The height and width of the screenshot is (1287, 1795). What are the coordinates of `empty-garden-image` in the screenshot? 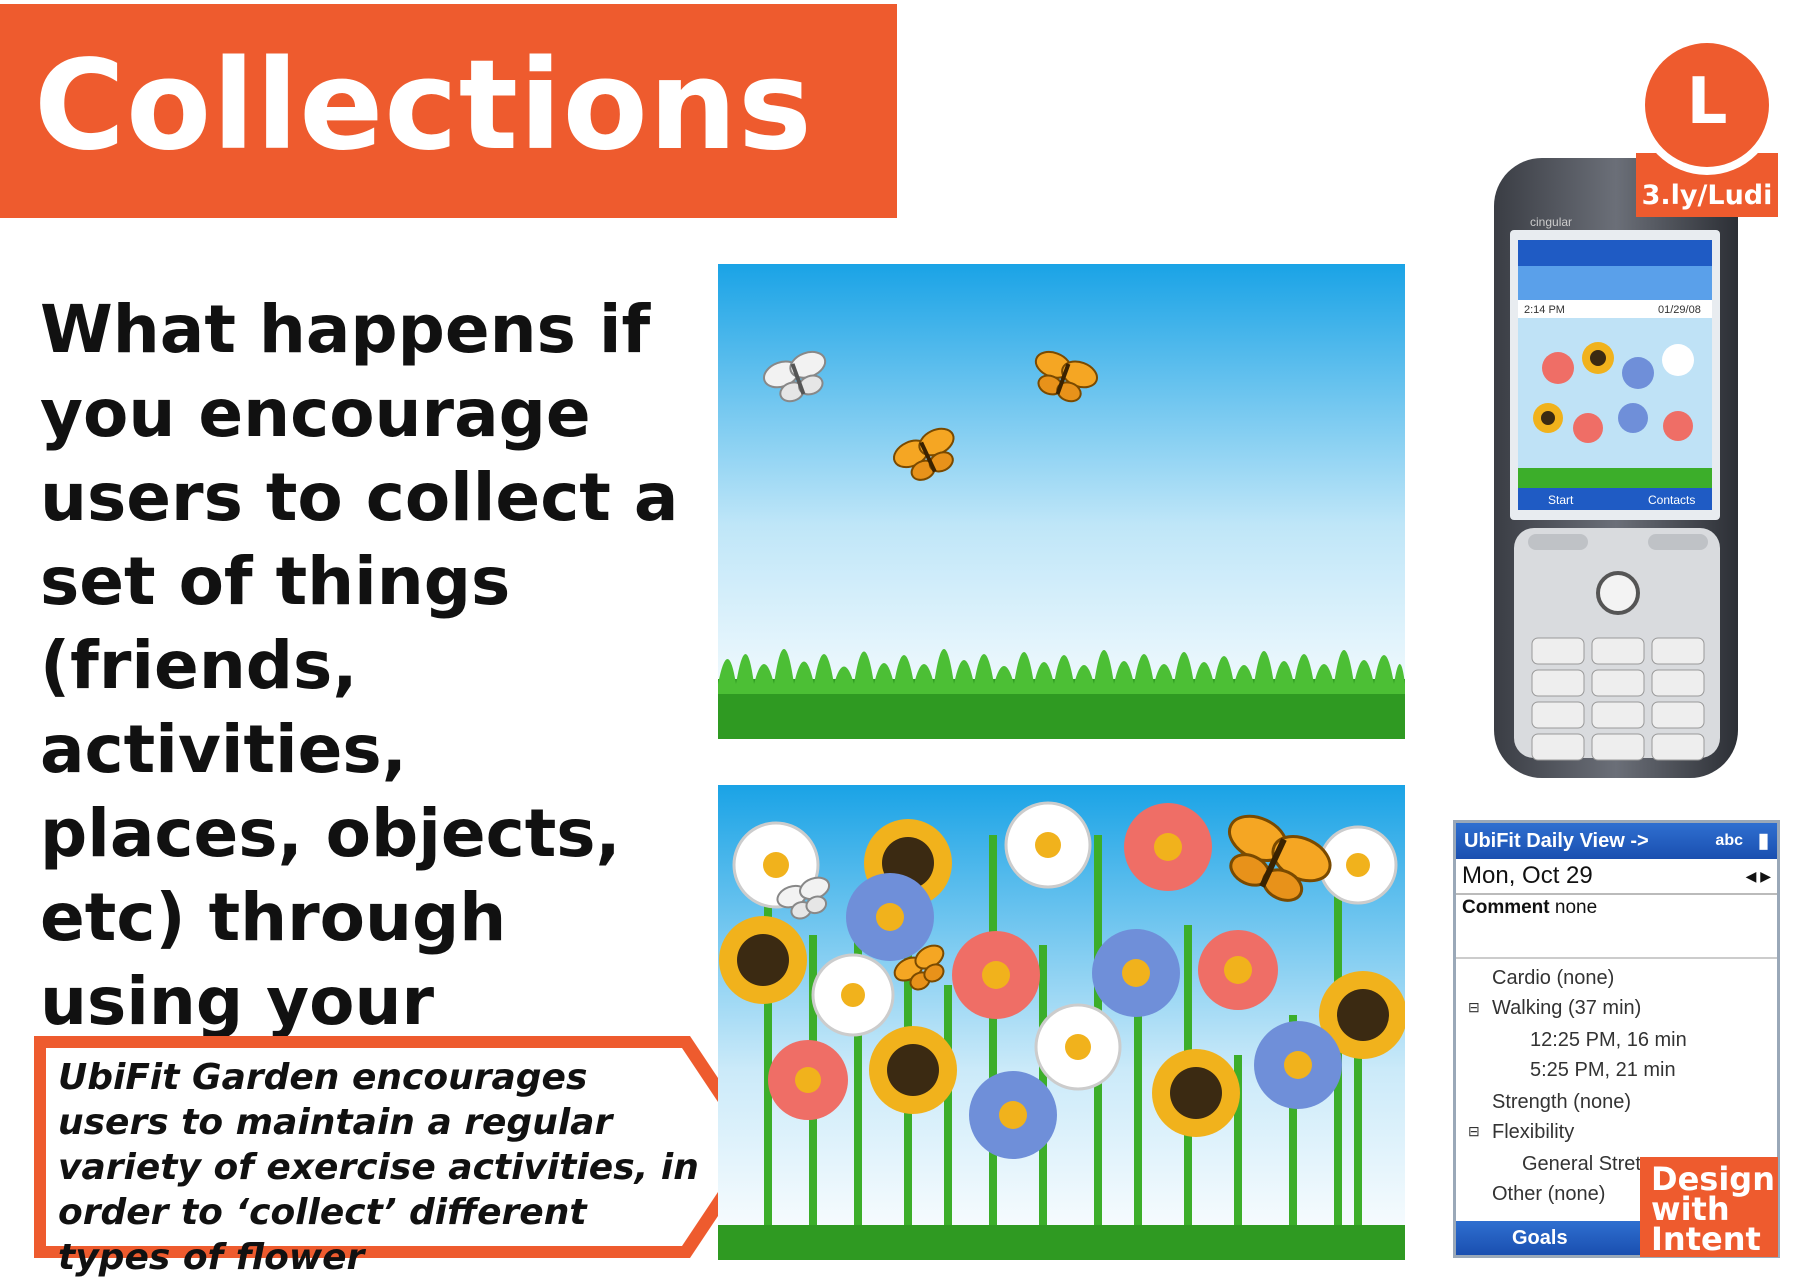 It's located at (1061, 501).